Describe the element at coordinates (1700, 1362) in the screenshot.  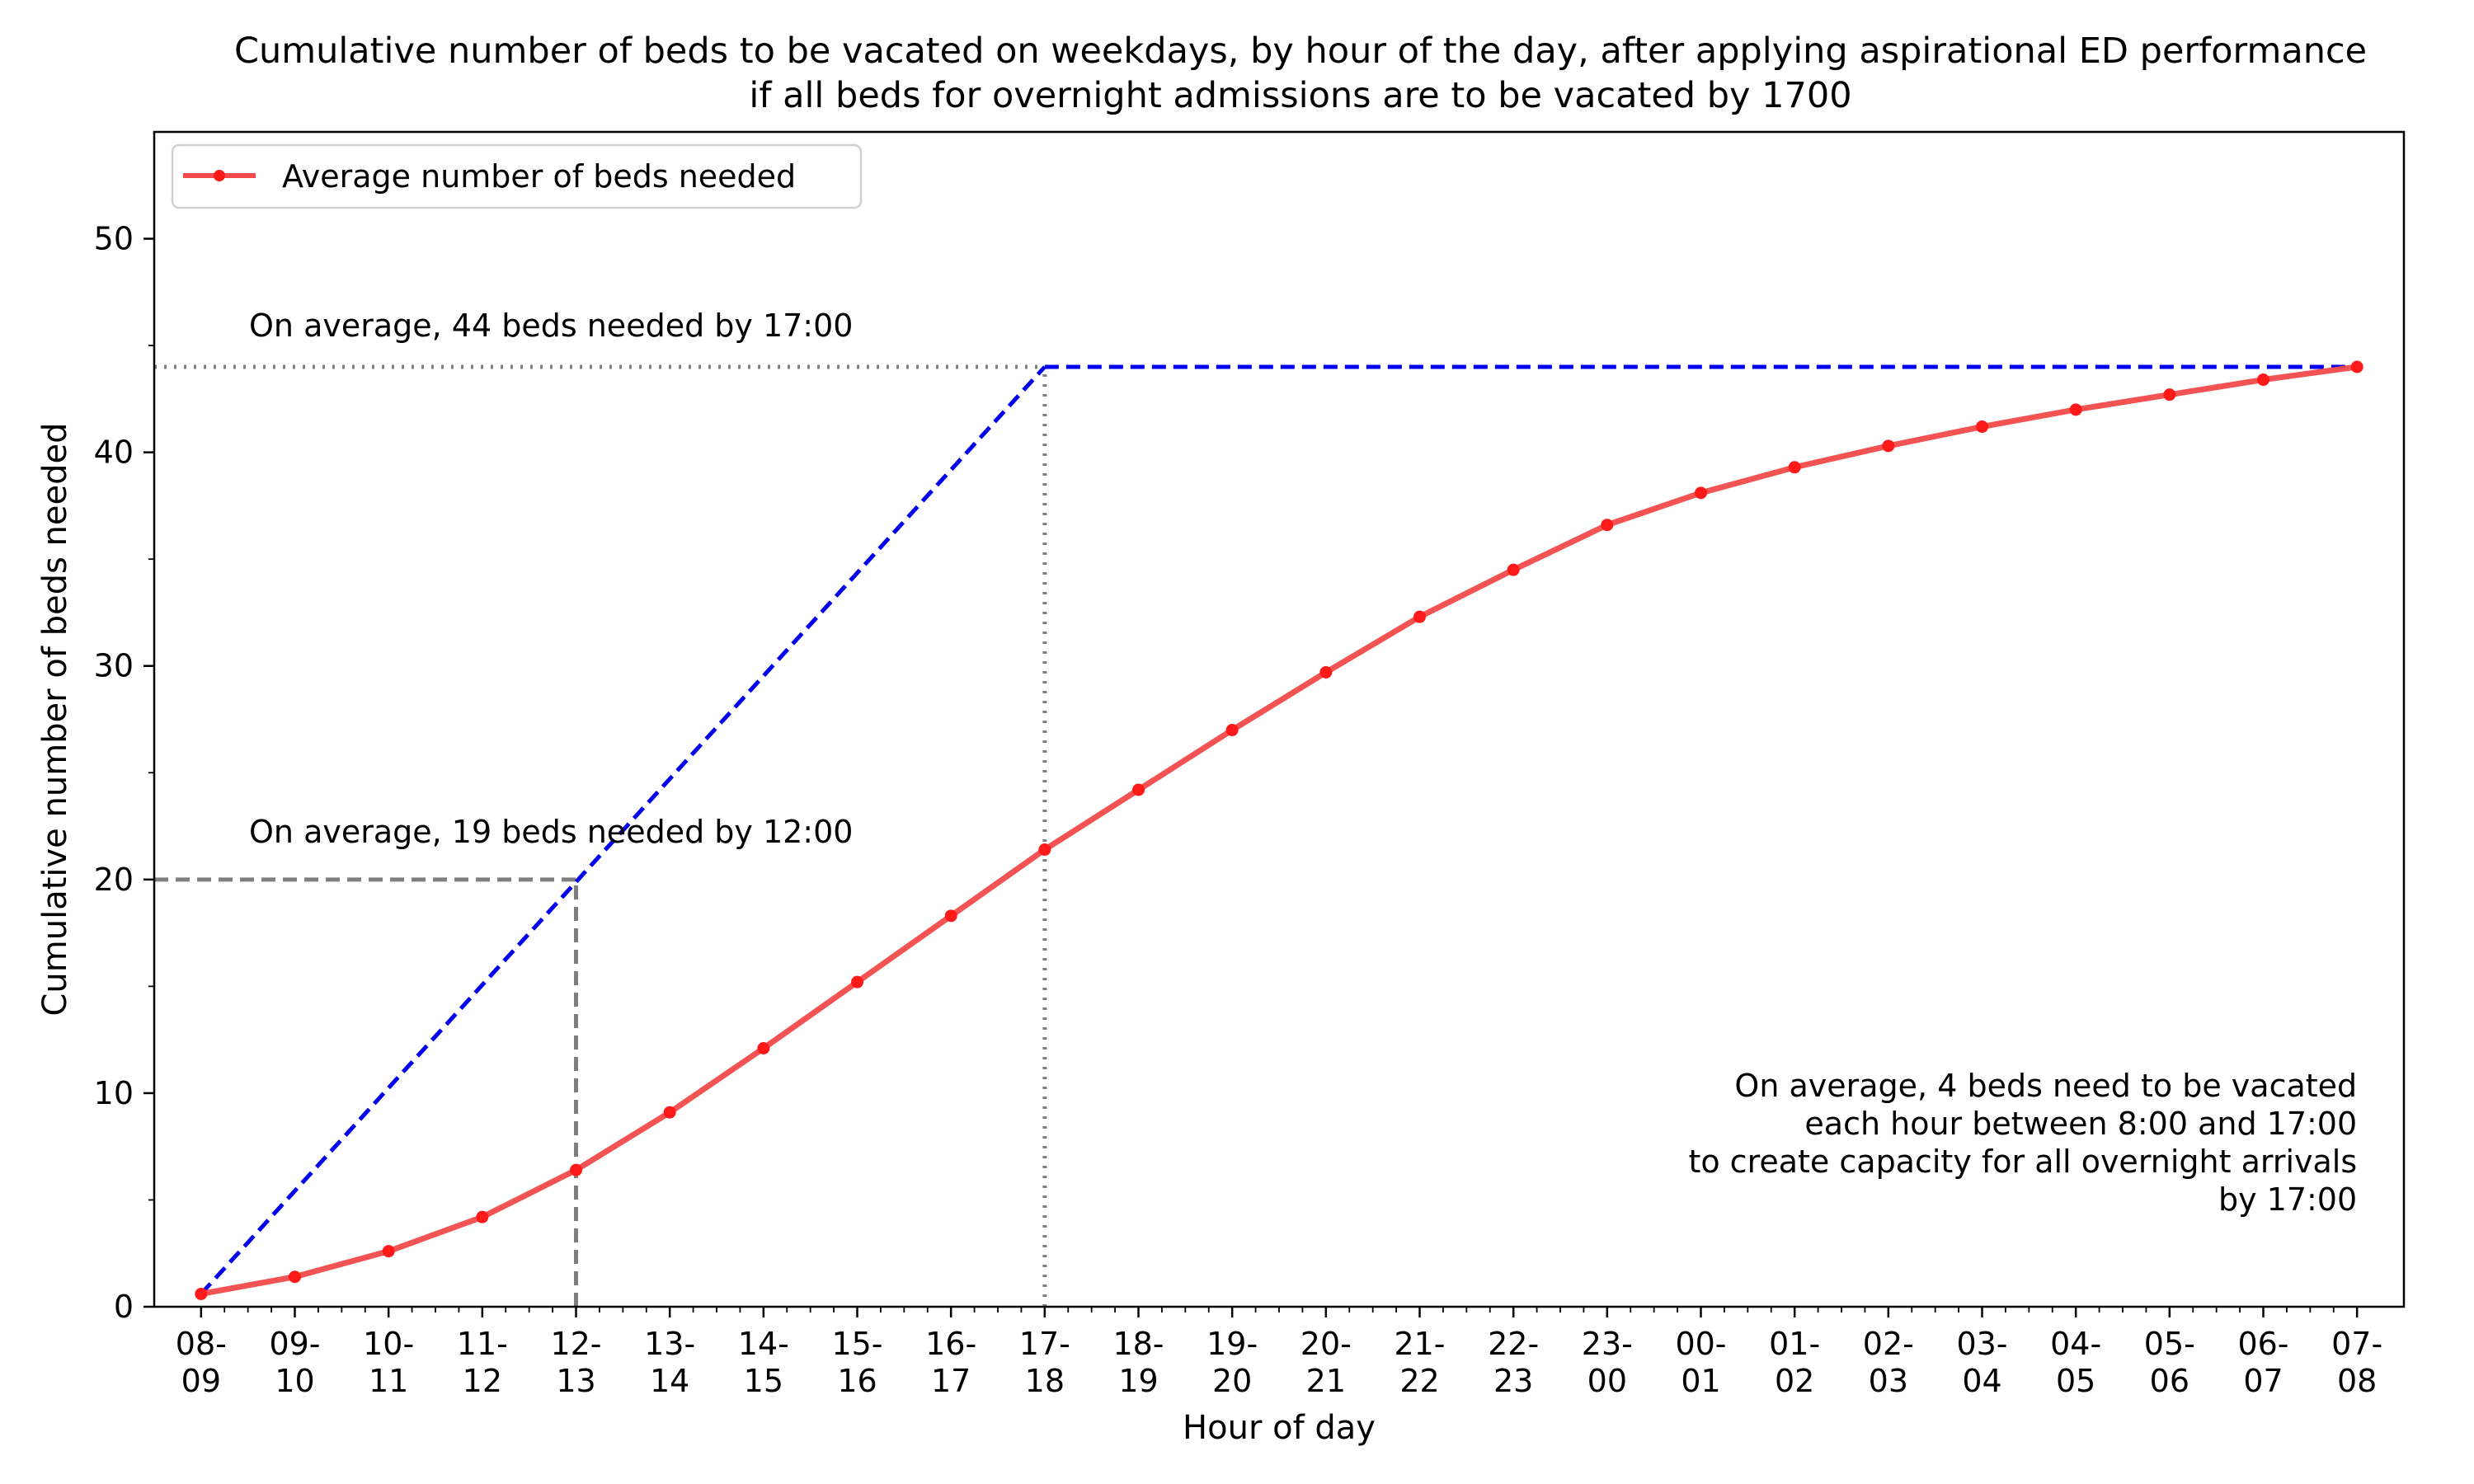
I see `x-tick-label: 00-01` at that location.